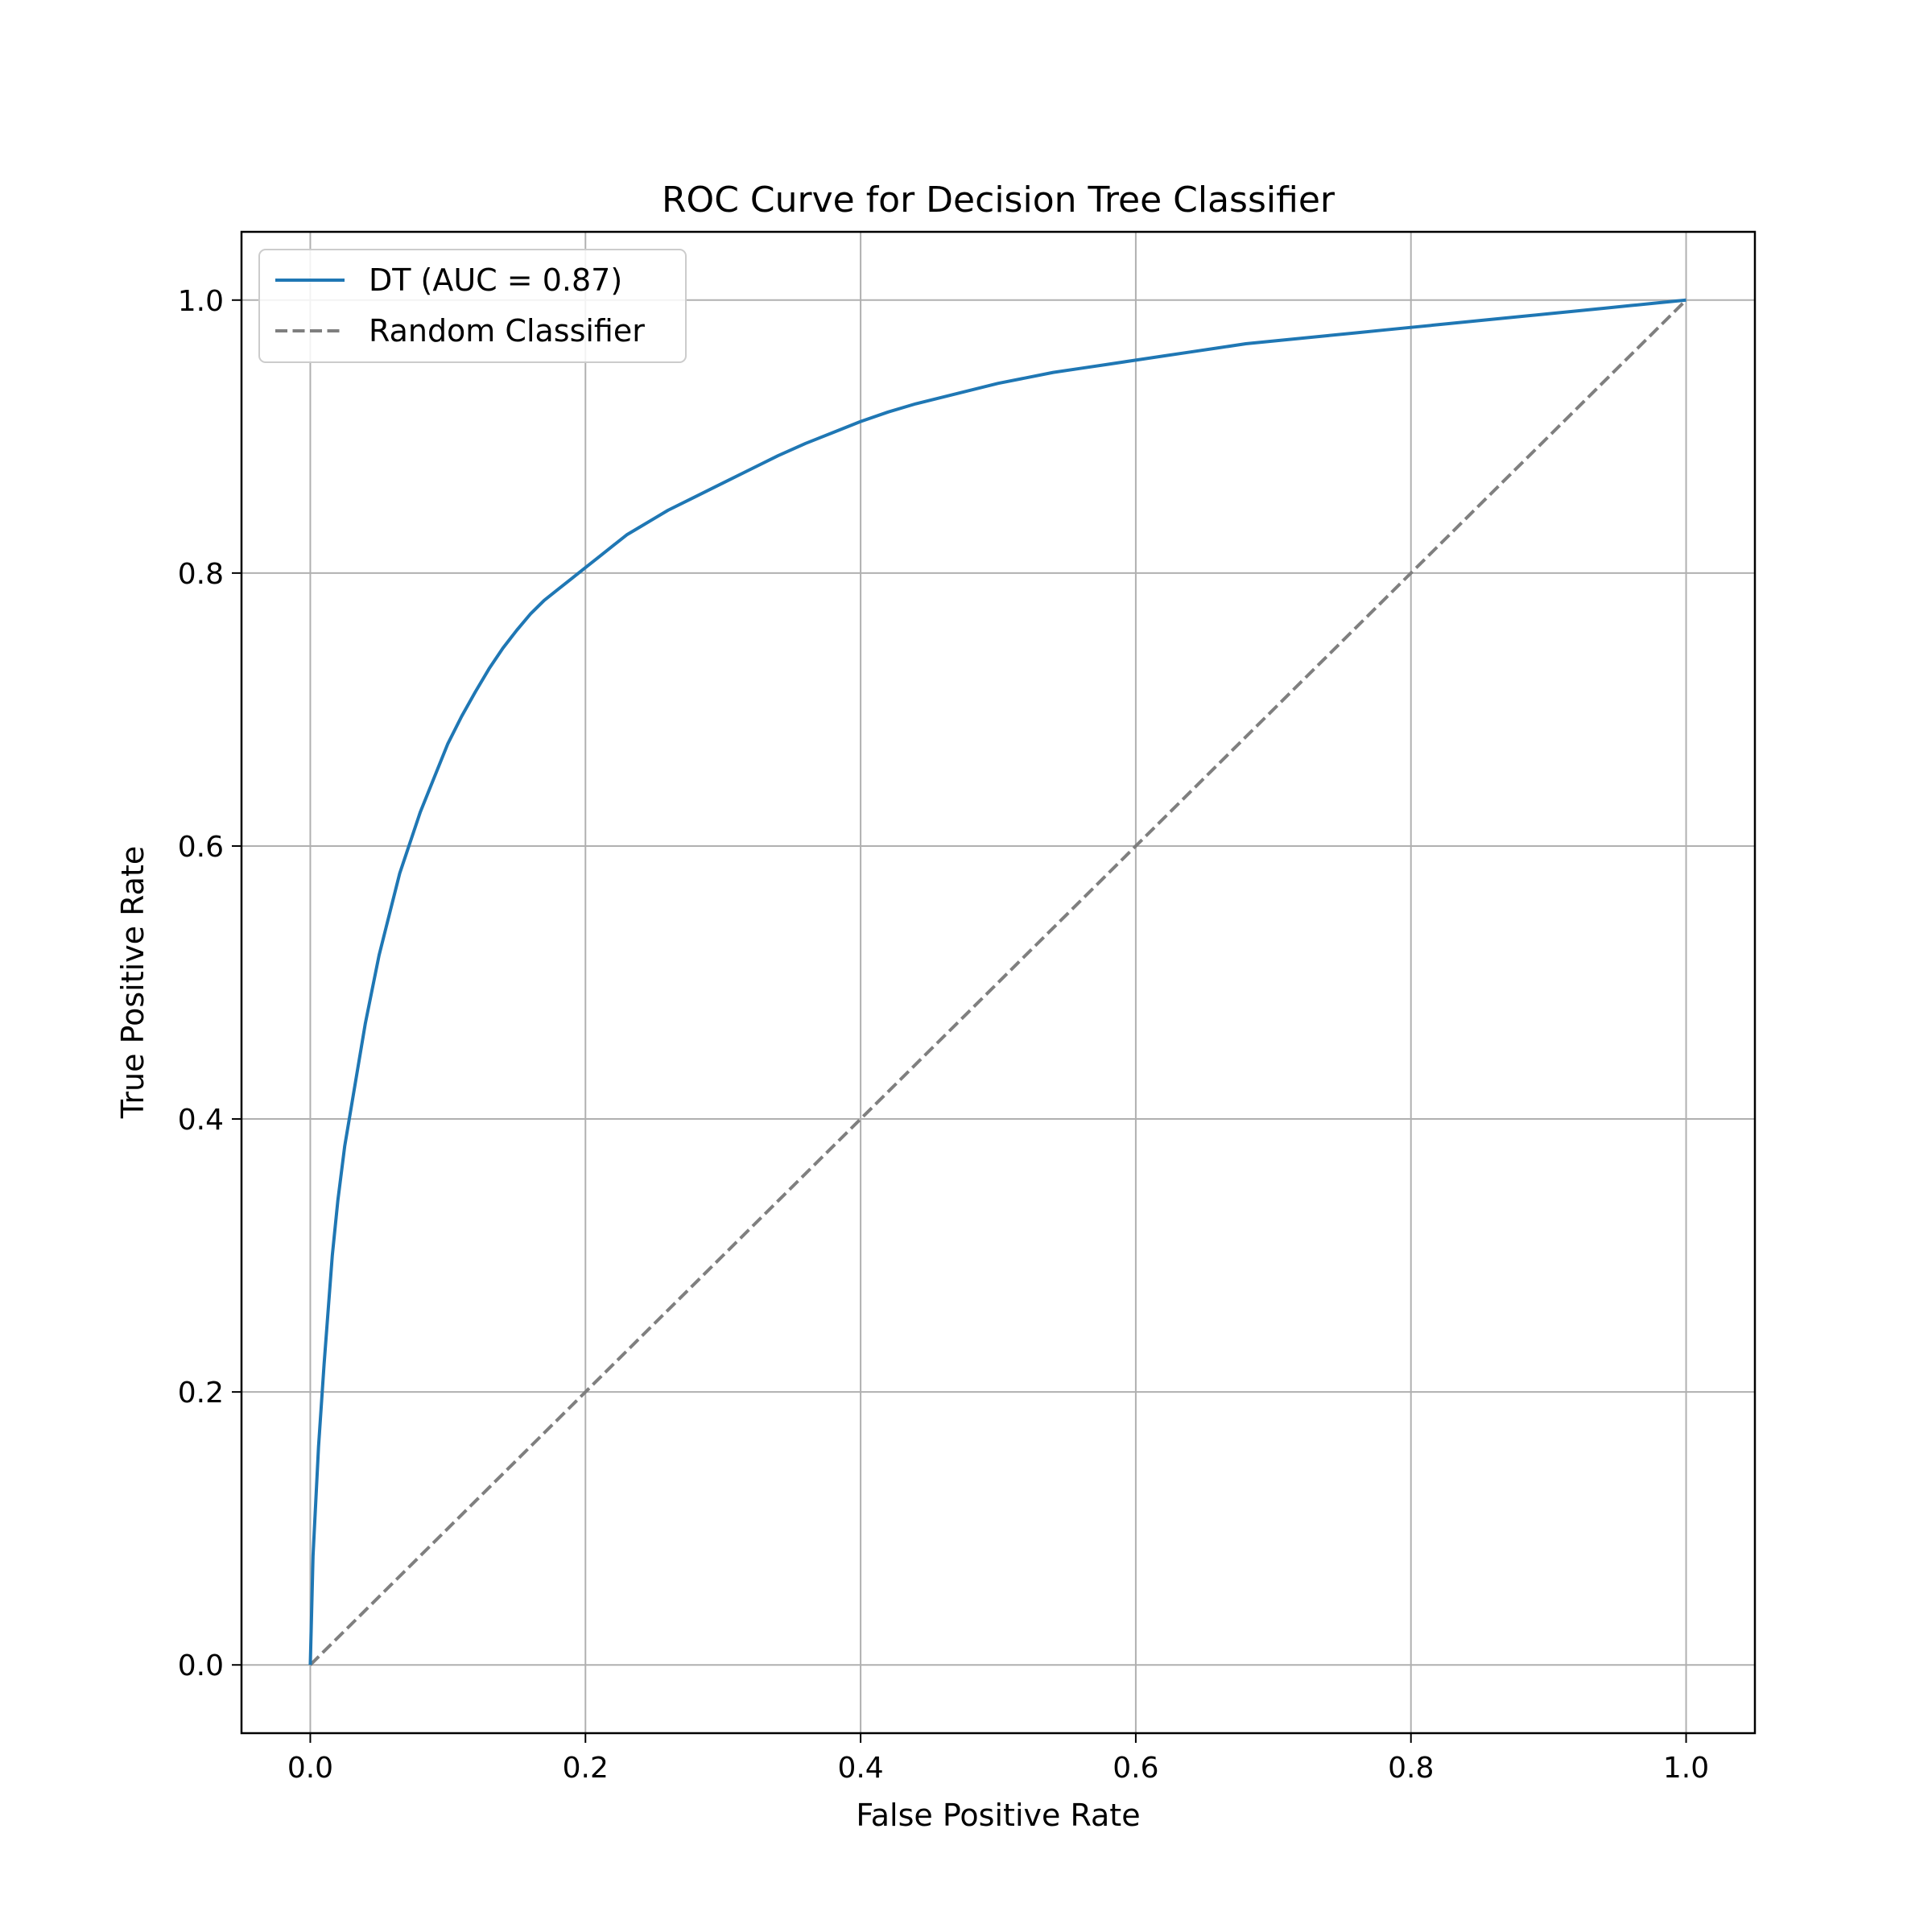  Describe the element at coordinates (133, 983) in the screenshot. I see `y-axis-label: True Positive Rate` at that location.